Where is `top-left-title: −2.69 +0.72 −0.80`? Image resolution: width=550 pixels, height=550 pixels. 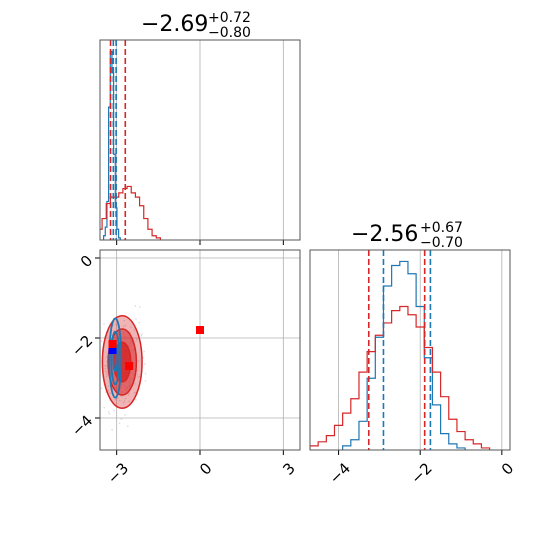
top-left-title: −2.69 +0.72 −0.80 is located at coordinates (196, 25).